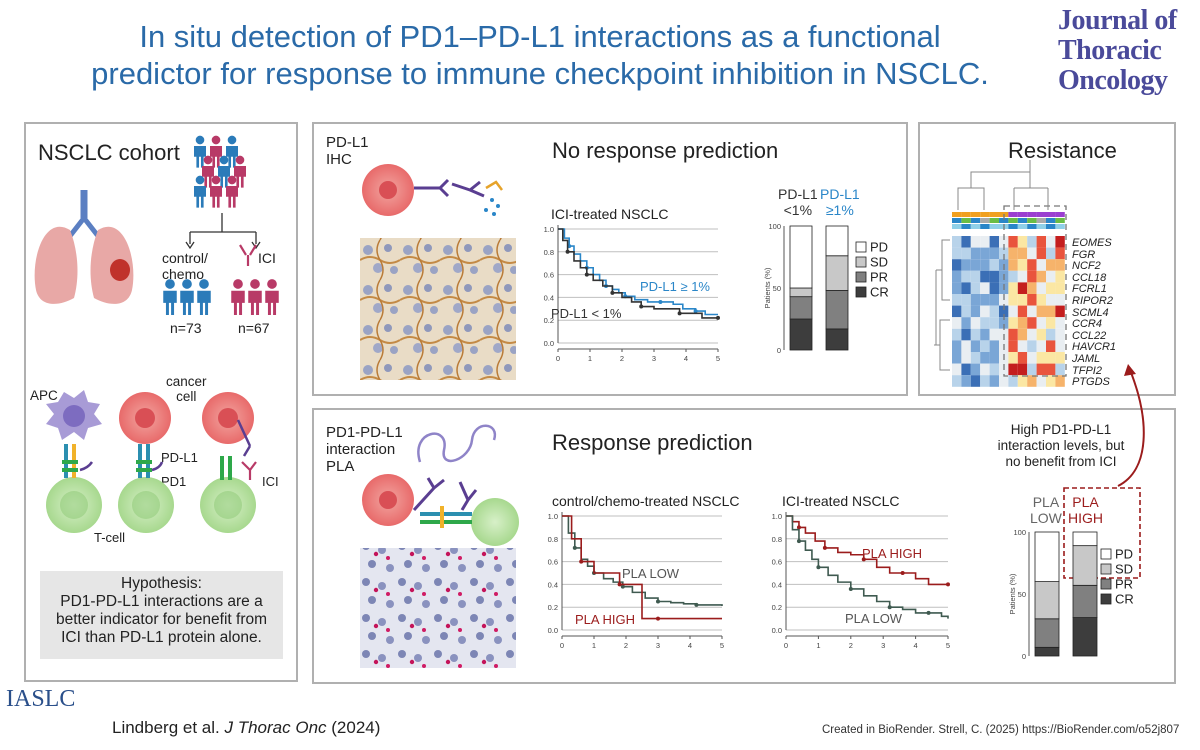  I want to click on y-tick-label: 0.8, so click(549, 252).